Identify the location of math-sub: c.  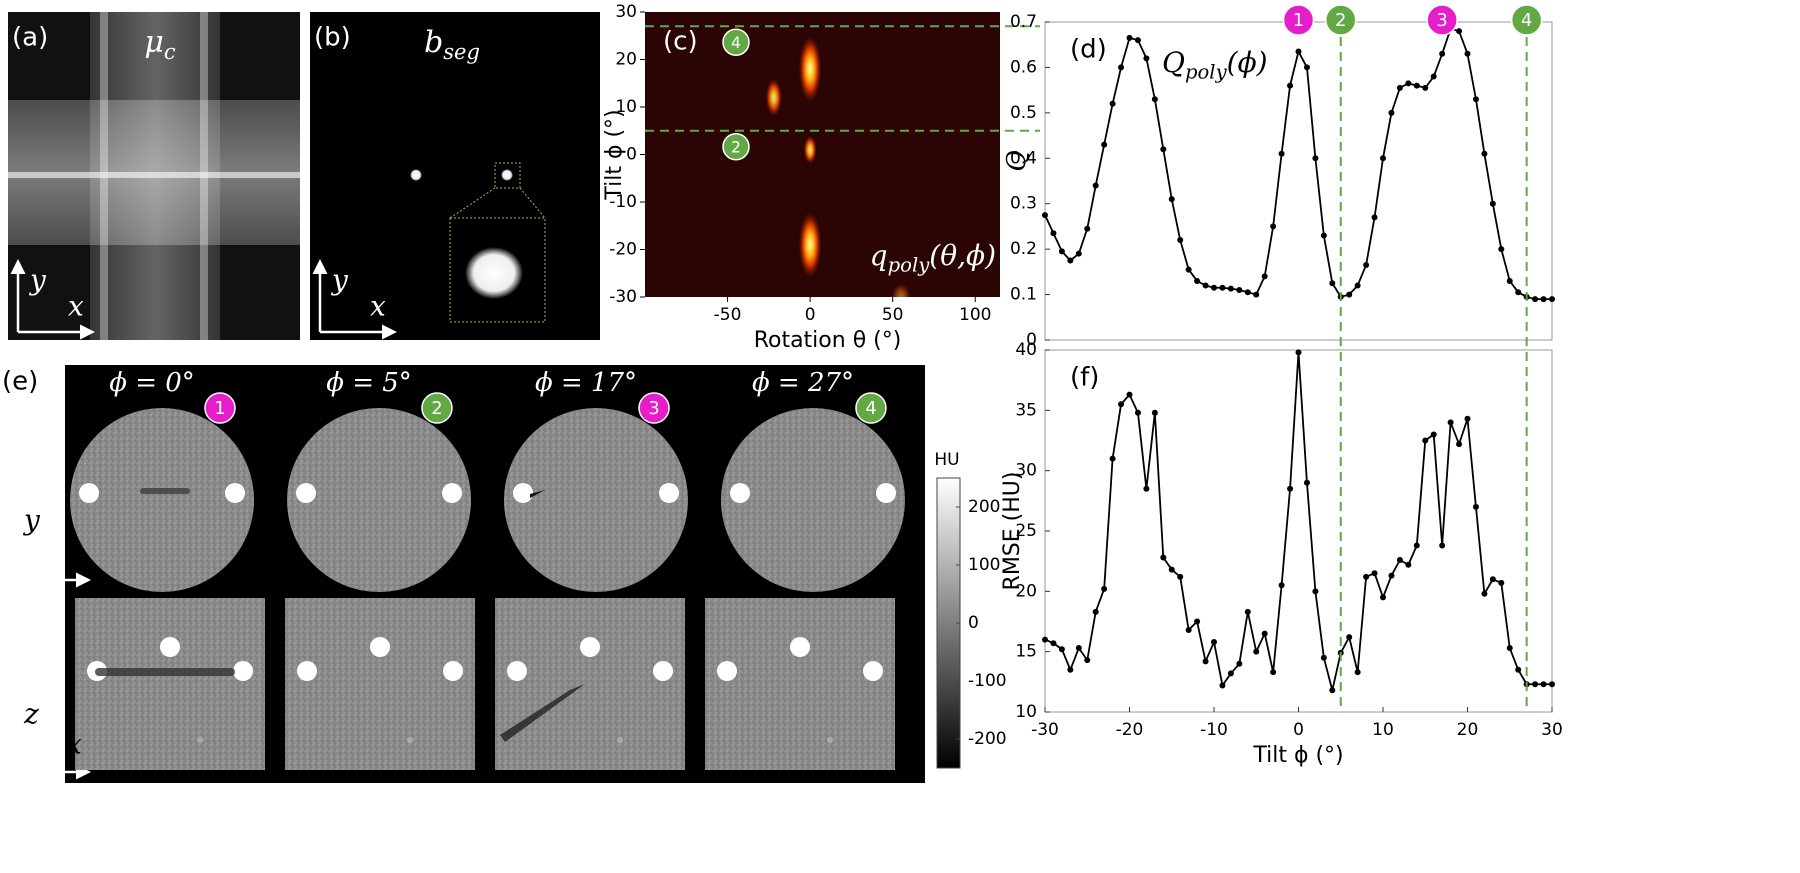
(170, 52).